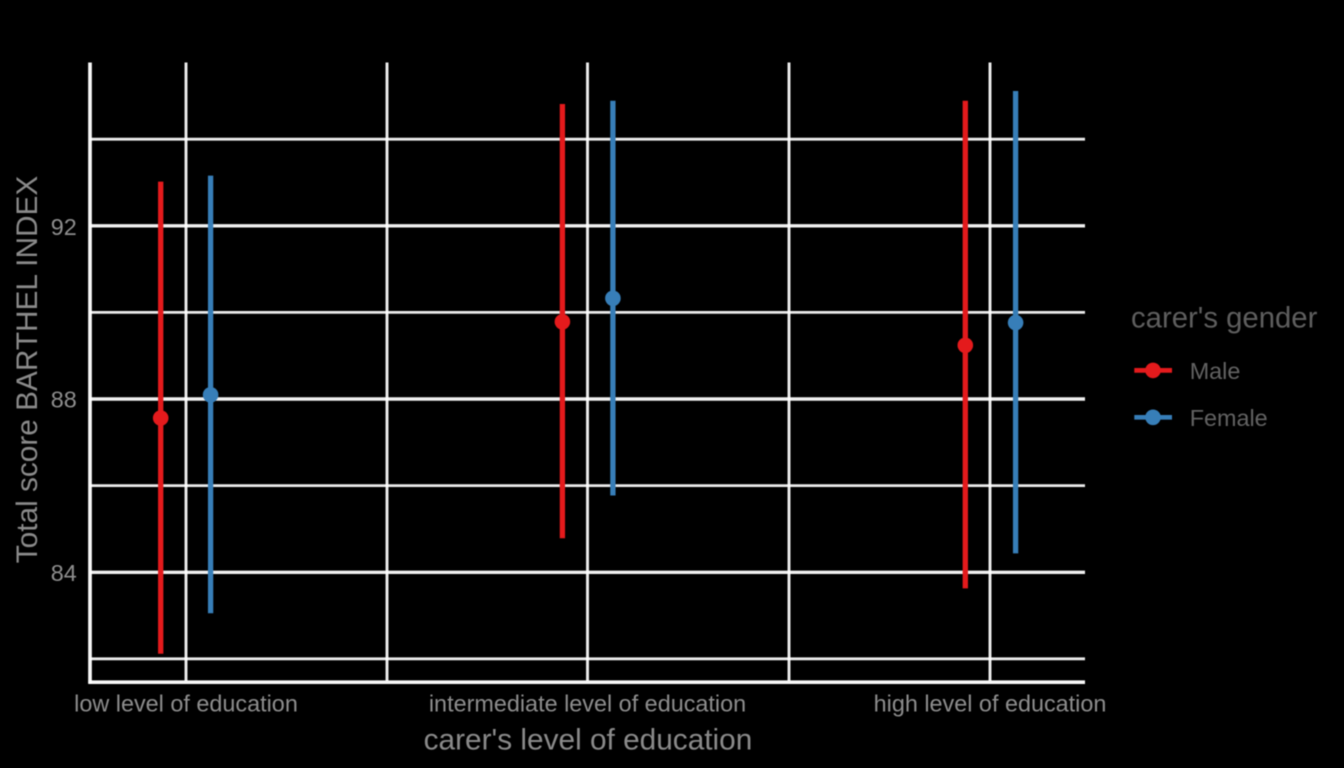  What do you see at coordinates (1224, 318) in the screenshot?
I see `svg-text: carer's gender` at bounding box center [1224, 318].